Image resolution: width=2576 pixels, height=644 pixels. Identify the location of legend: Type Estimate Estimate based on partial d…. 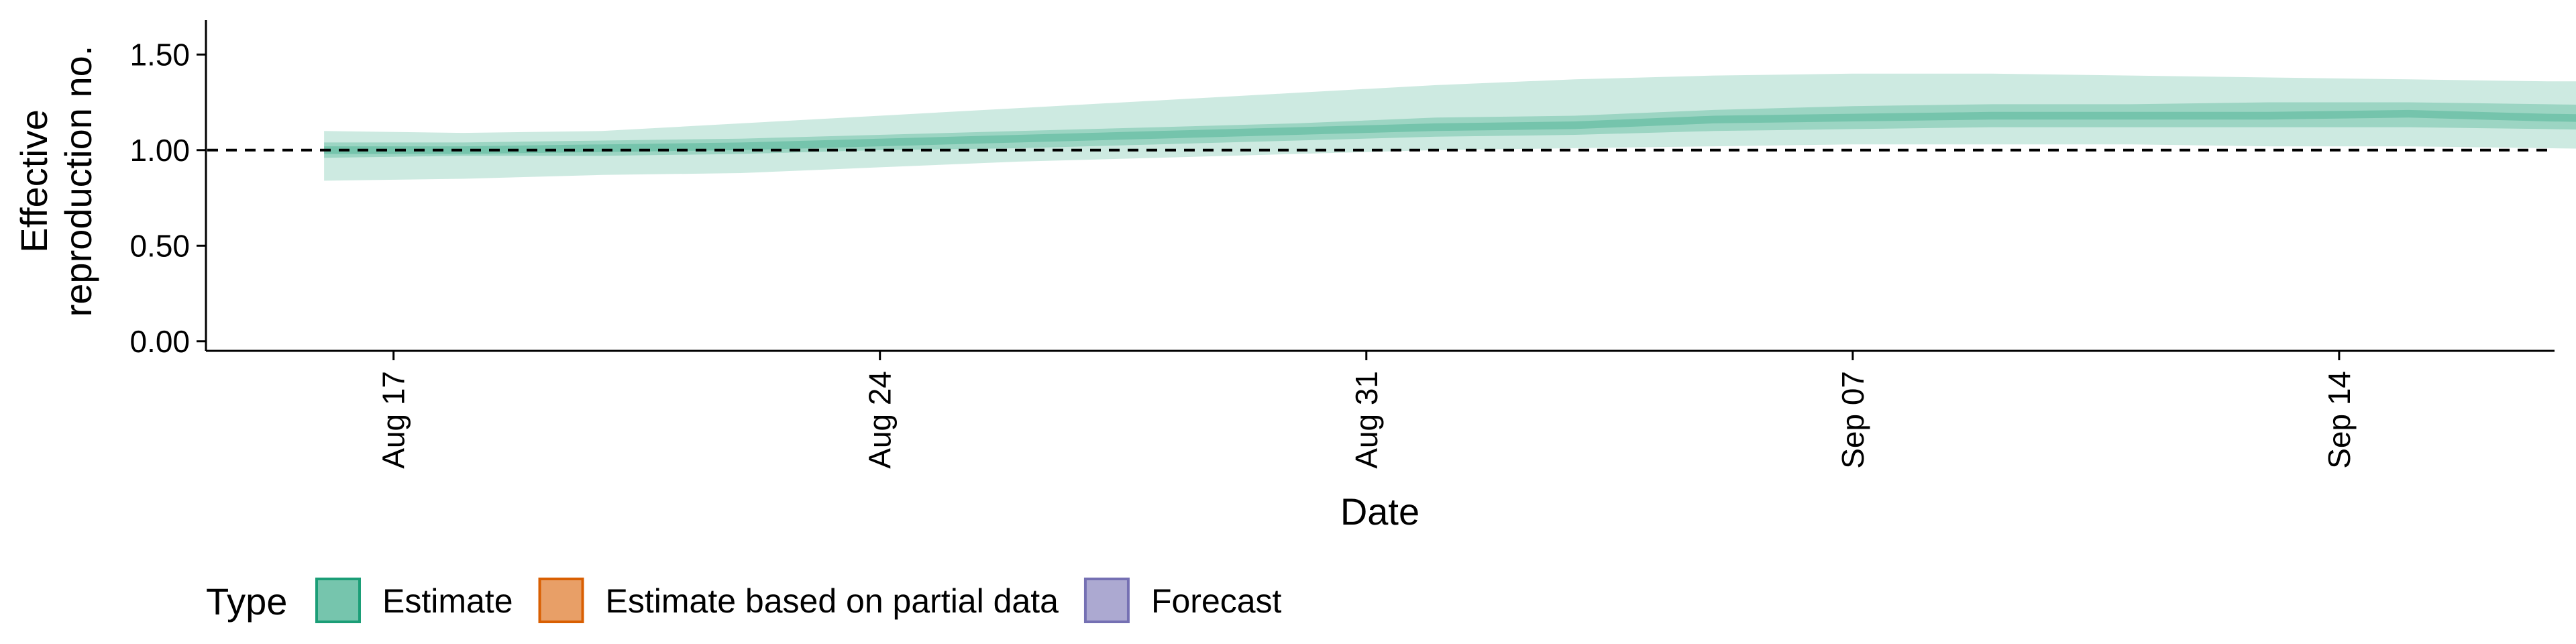
(744, 601).